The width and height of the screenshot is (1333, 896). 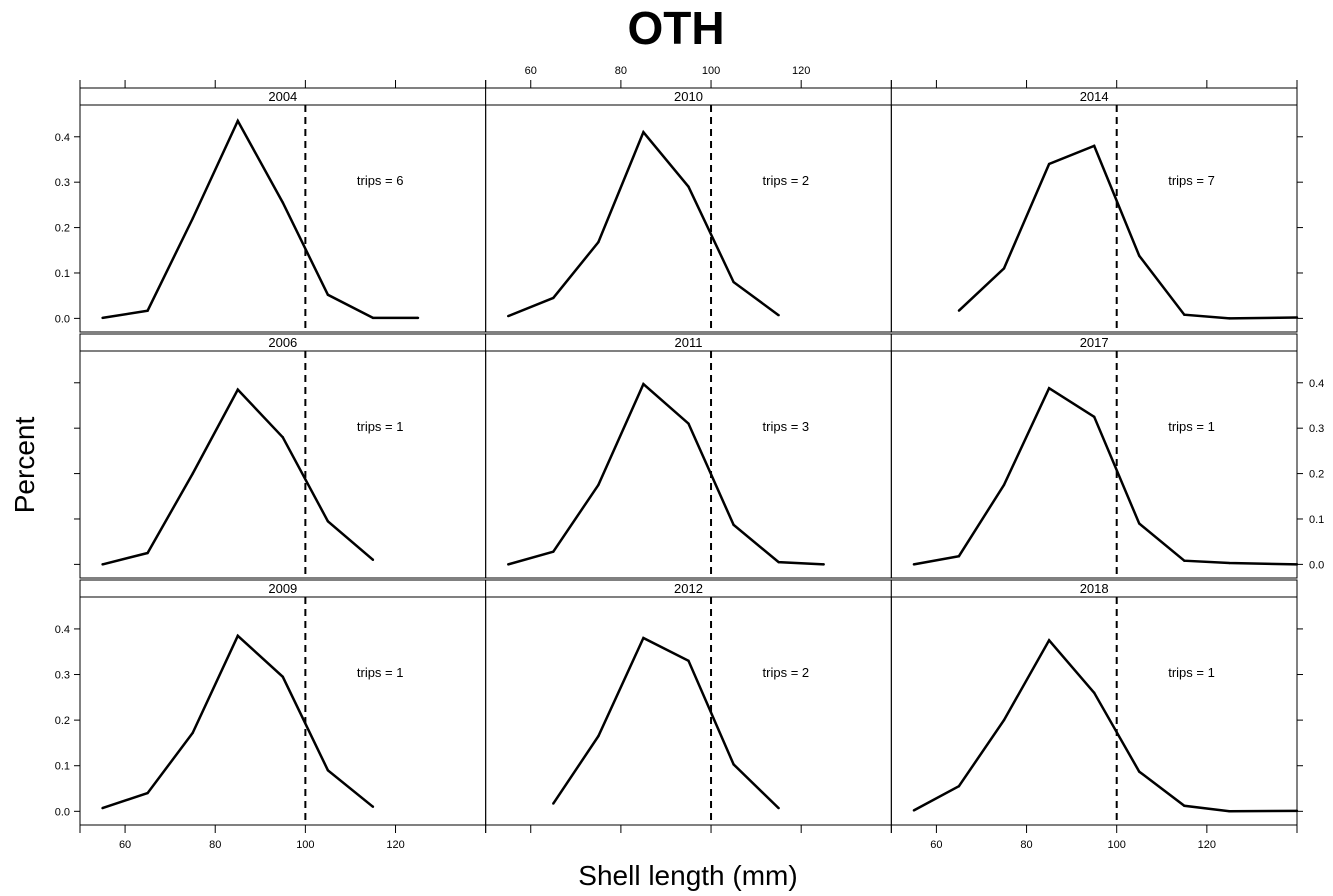 I want to click on trips-annotation: trips = 3, so click(x=786, y=426).